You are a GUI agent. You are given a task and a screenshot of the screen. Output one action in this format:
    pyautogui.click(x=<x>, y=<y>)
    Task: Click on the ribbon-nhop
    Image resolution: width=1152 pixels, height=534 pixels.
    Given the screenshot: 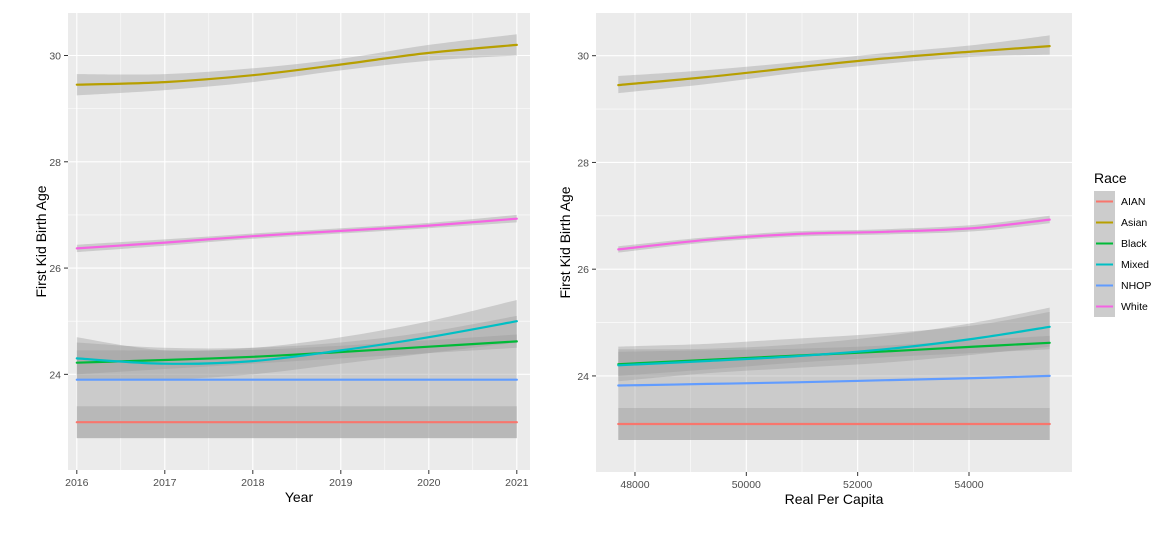 What is the action you would take?
    pyautogui.click(x=296, y=377)
    